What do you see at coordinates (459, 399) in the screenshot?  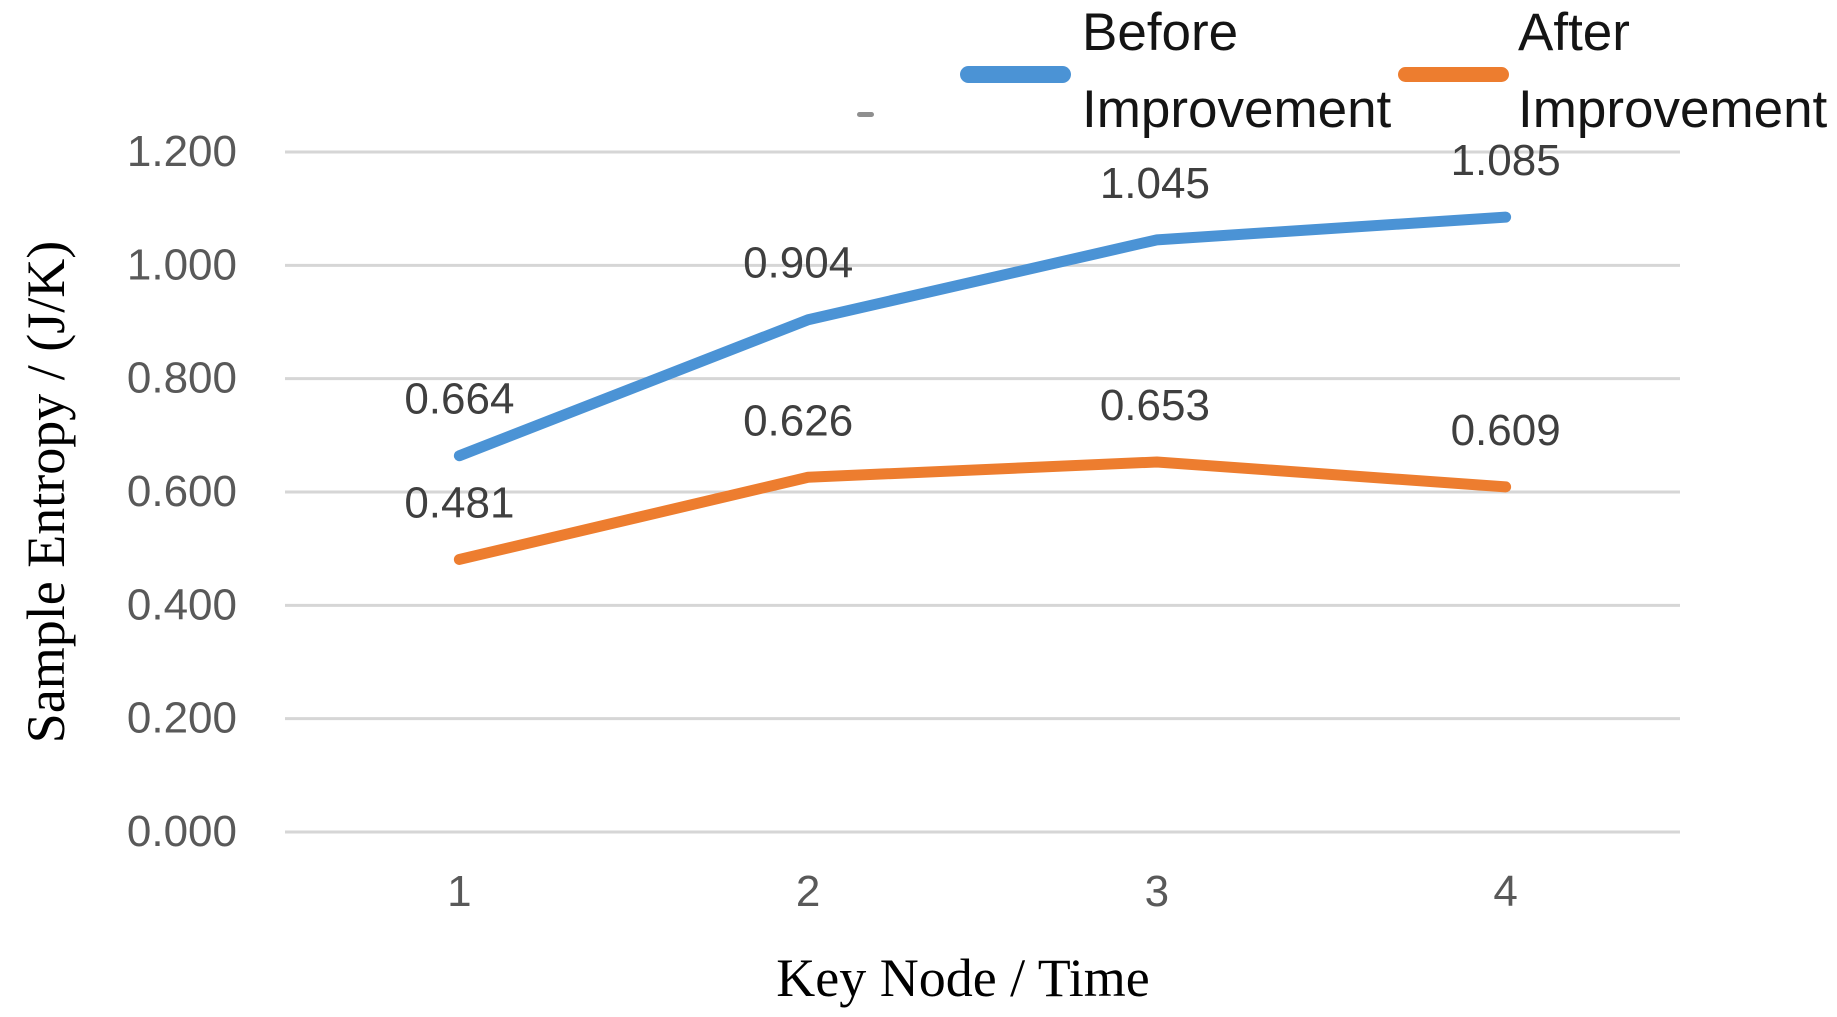 I see `data-label: 0.664` at bounding box center [459, 399].